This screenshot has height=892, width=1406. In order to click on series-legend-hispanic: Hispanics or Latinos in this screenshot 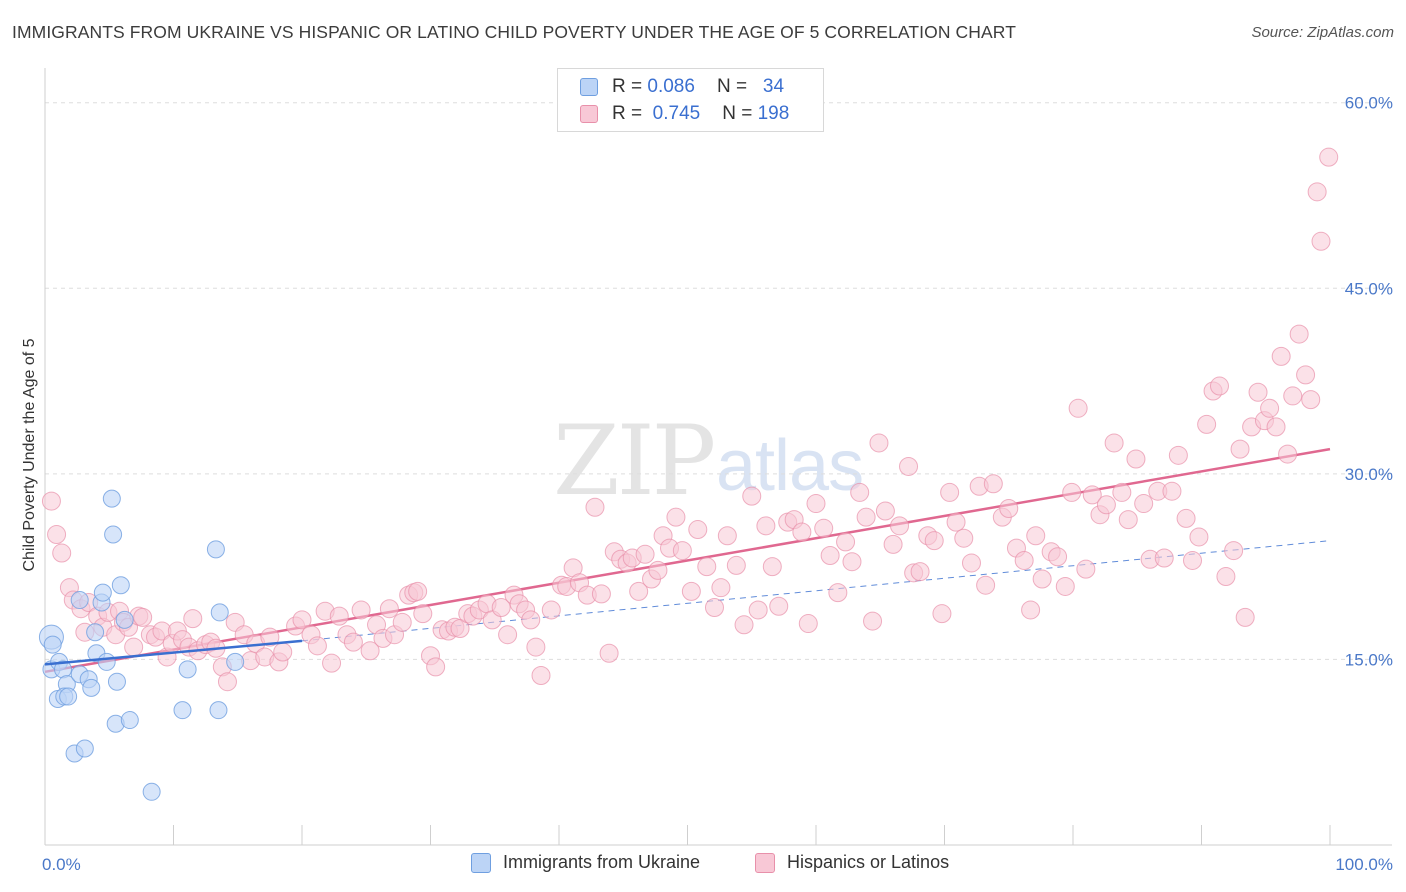, I will do `click(852, 862)`.